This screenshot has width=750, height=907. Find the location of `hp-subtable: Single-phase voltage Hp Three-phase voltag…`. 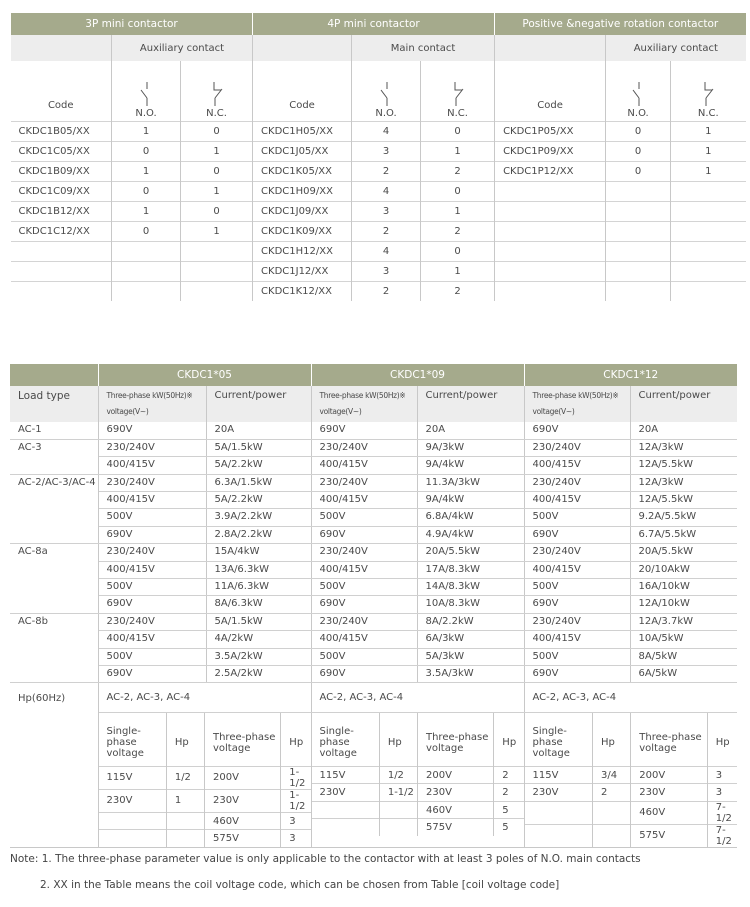

hp-subtable: Single-phase voltage Hp Three-phase voltag… is located at coordinates (417, 775).